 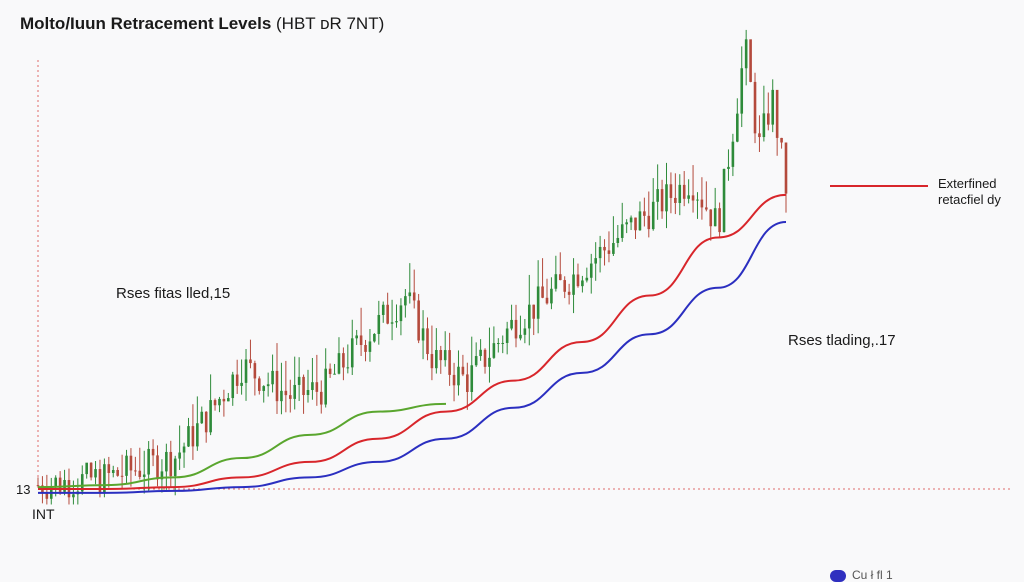 What do you see at coordinates (967, 183) in the screenshot?
I see `legend-label-line1: Exterfined` at bounding box center [967, 183].